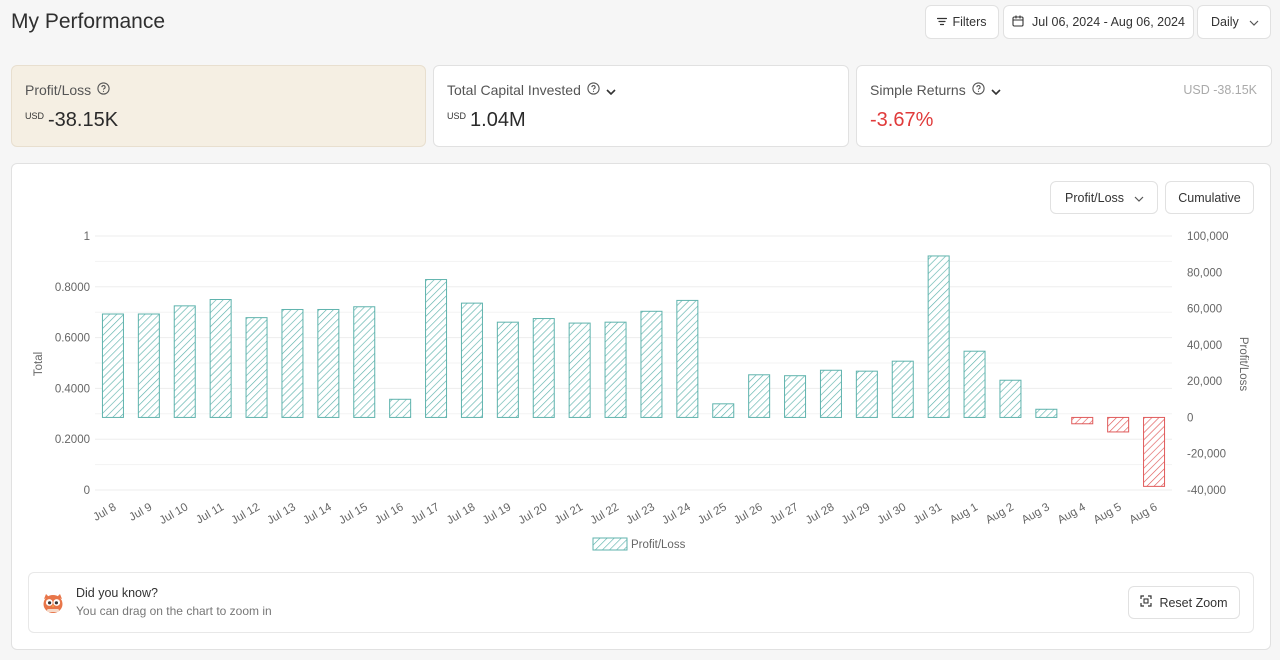 The width and height of the screenshot is (1280, 660). Describe the element at coordinates (1064, 106) in the screenshot. I see `simple-returns-card: Simple Returns USD -38.15K -3.67%` at that location.